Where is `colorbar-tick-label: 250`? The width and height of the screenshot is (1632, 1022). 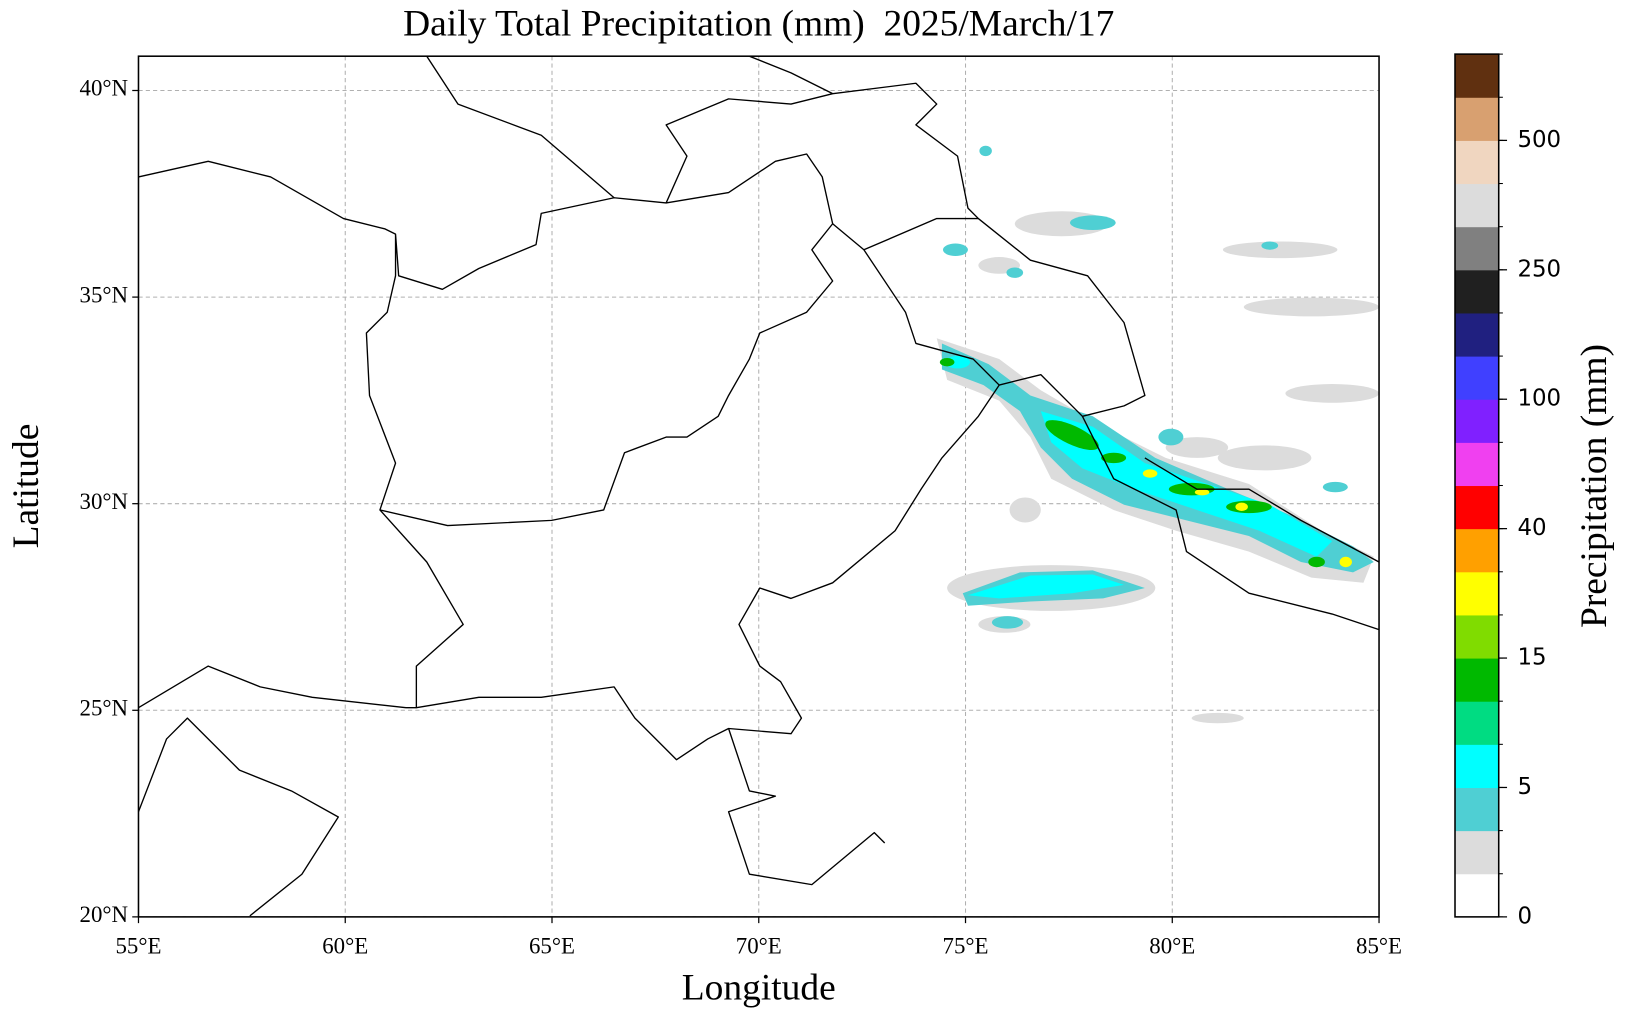 colorbar-tick-label: 250 is located at coordinates (1539, 269).